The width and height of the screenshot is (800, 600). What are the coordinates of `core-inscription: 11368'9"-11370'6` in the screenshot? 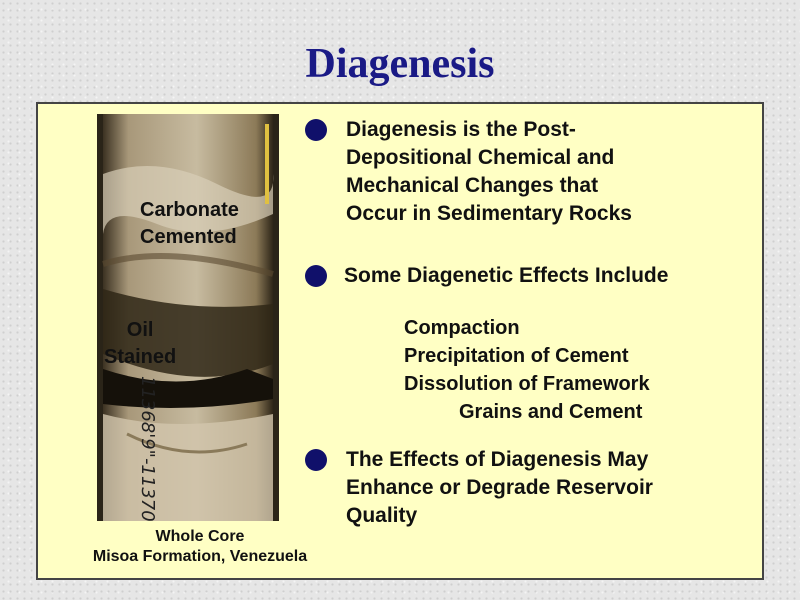 It's located at (147, 448).